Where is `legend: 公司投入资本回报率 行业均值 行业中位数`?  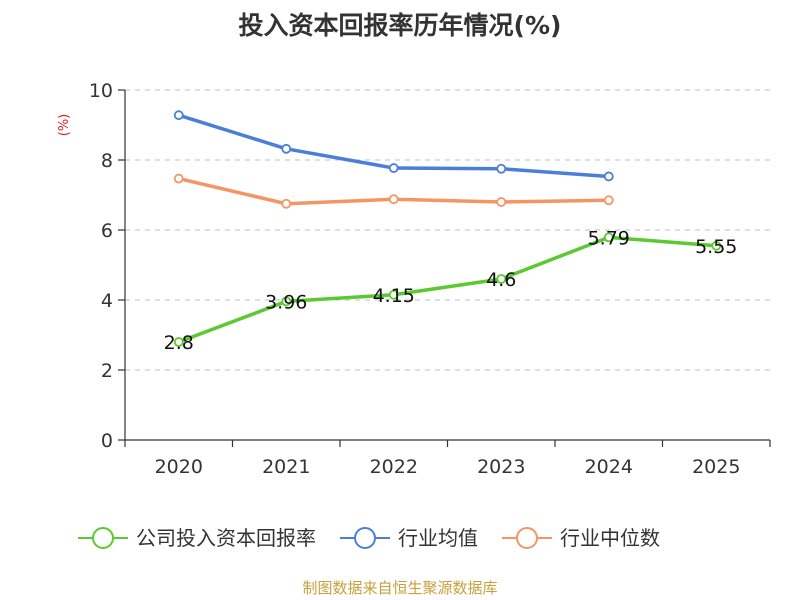
legend: 公司投入资本回报率 行业均值 行业中位数 is located at coordinates (369, 538).